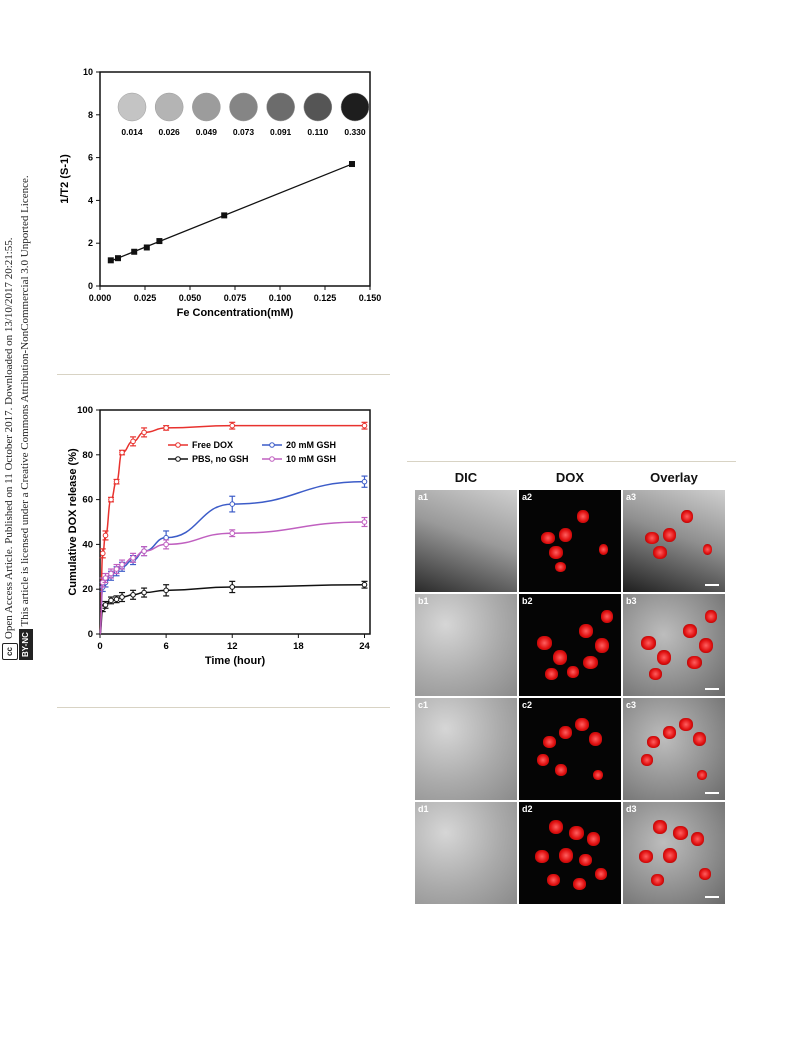 Image resolution: width=793 pixels, height=1039 pixels. What do you see at coordinates (712, 689) in the screenshot?
I see `scale-bar` at bounding box center [712, 689].